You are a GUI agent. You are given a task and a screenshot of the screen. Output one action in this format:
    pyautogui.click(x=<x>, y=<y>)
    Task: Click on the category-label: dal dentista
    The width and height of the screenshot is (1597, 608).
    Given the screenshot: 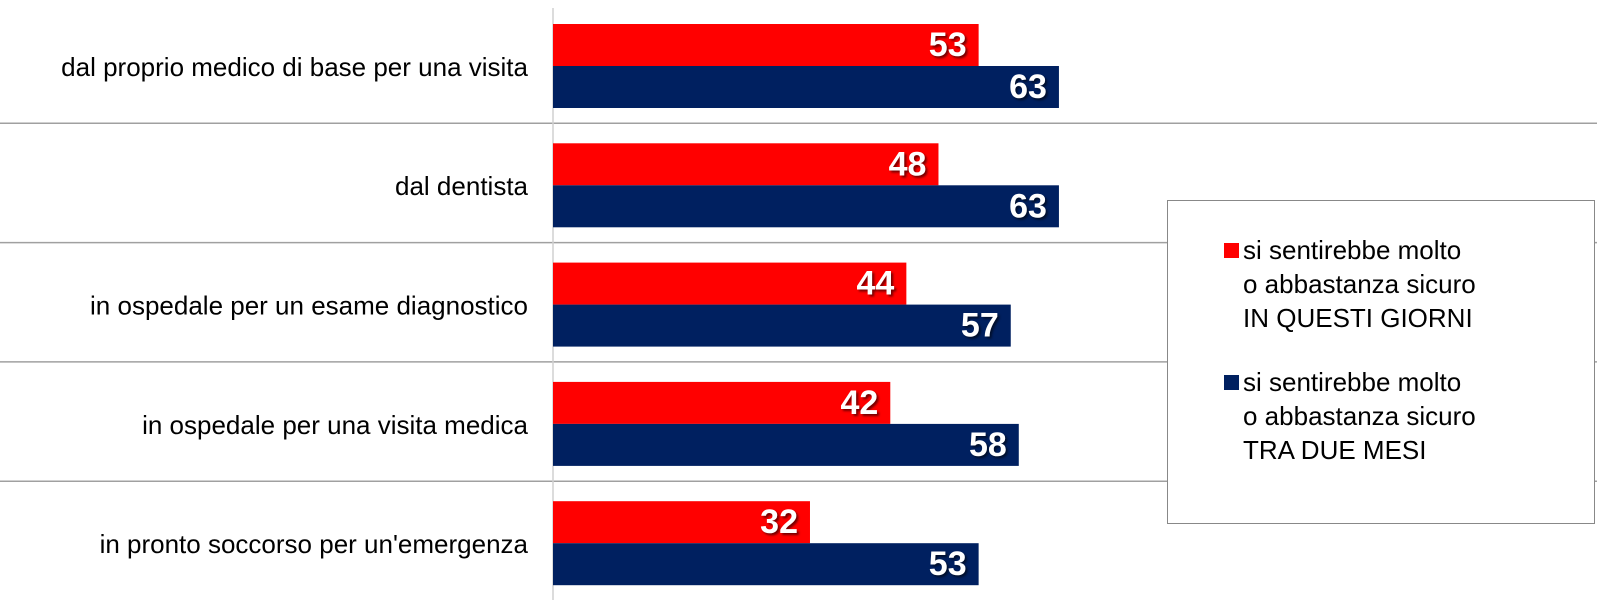 What is the action you would take?
    pyautogui.click(x=462, y=186)
    